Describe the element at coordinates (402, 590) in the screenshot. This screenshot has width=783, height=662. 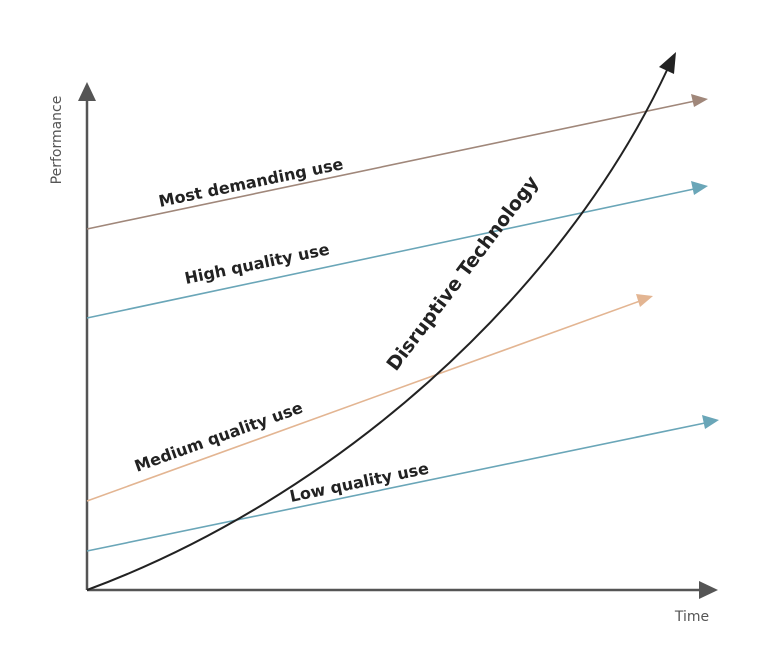
I see `x-axis` at that location.